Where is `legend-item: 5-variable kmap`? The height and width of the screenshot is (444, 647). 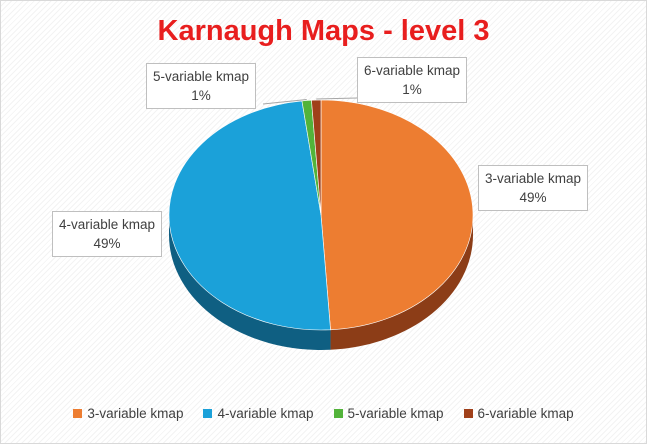
legend-item: 5-variable kmap is located at coordinates (388, 413).